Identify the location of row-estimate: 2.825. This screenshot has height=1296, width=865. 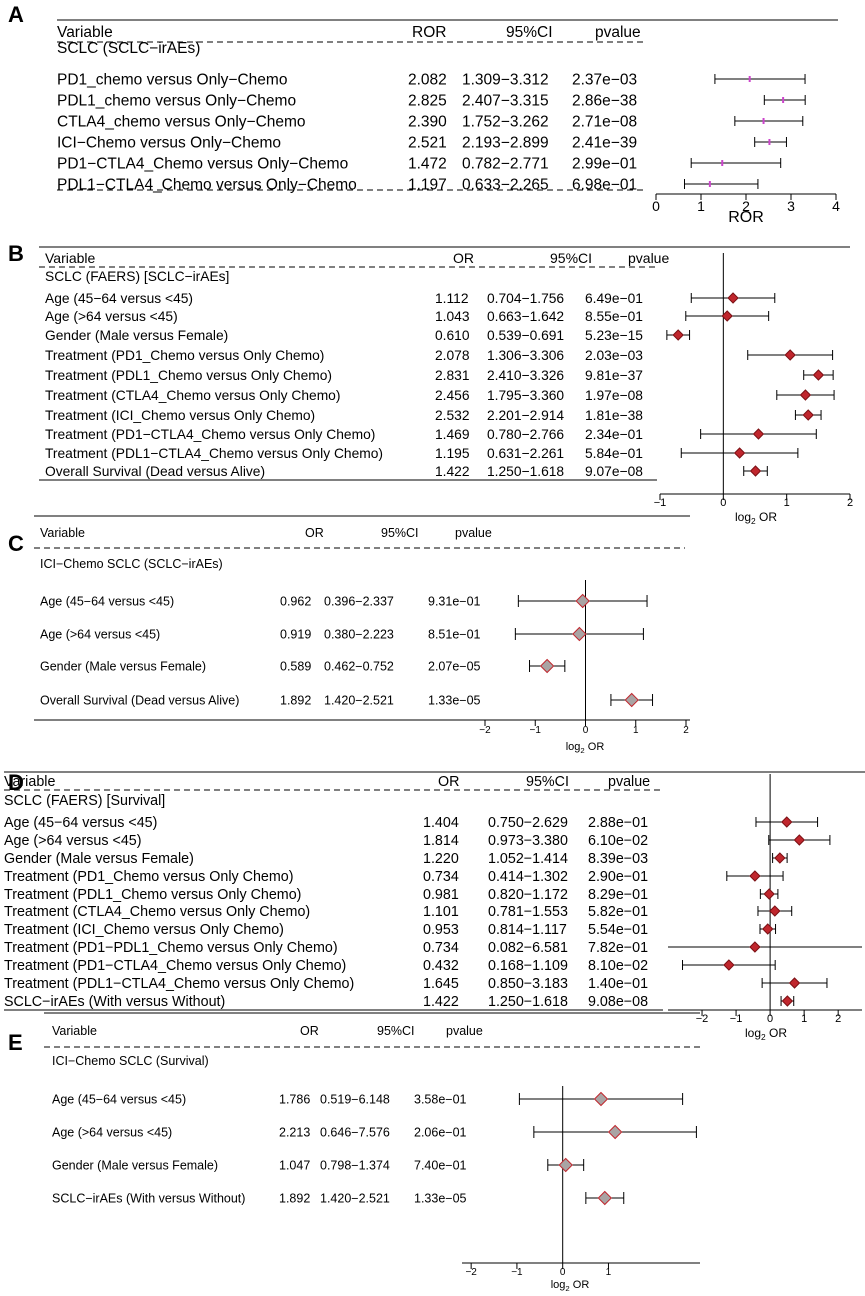
(427, 100).